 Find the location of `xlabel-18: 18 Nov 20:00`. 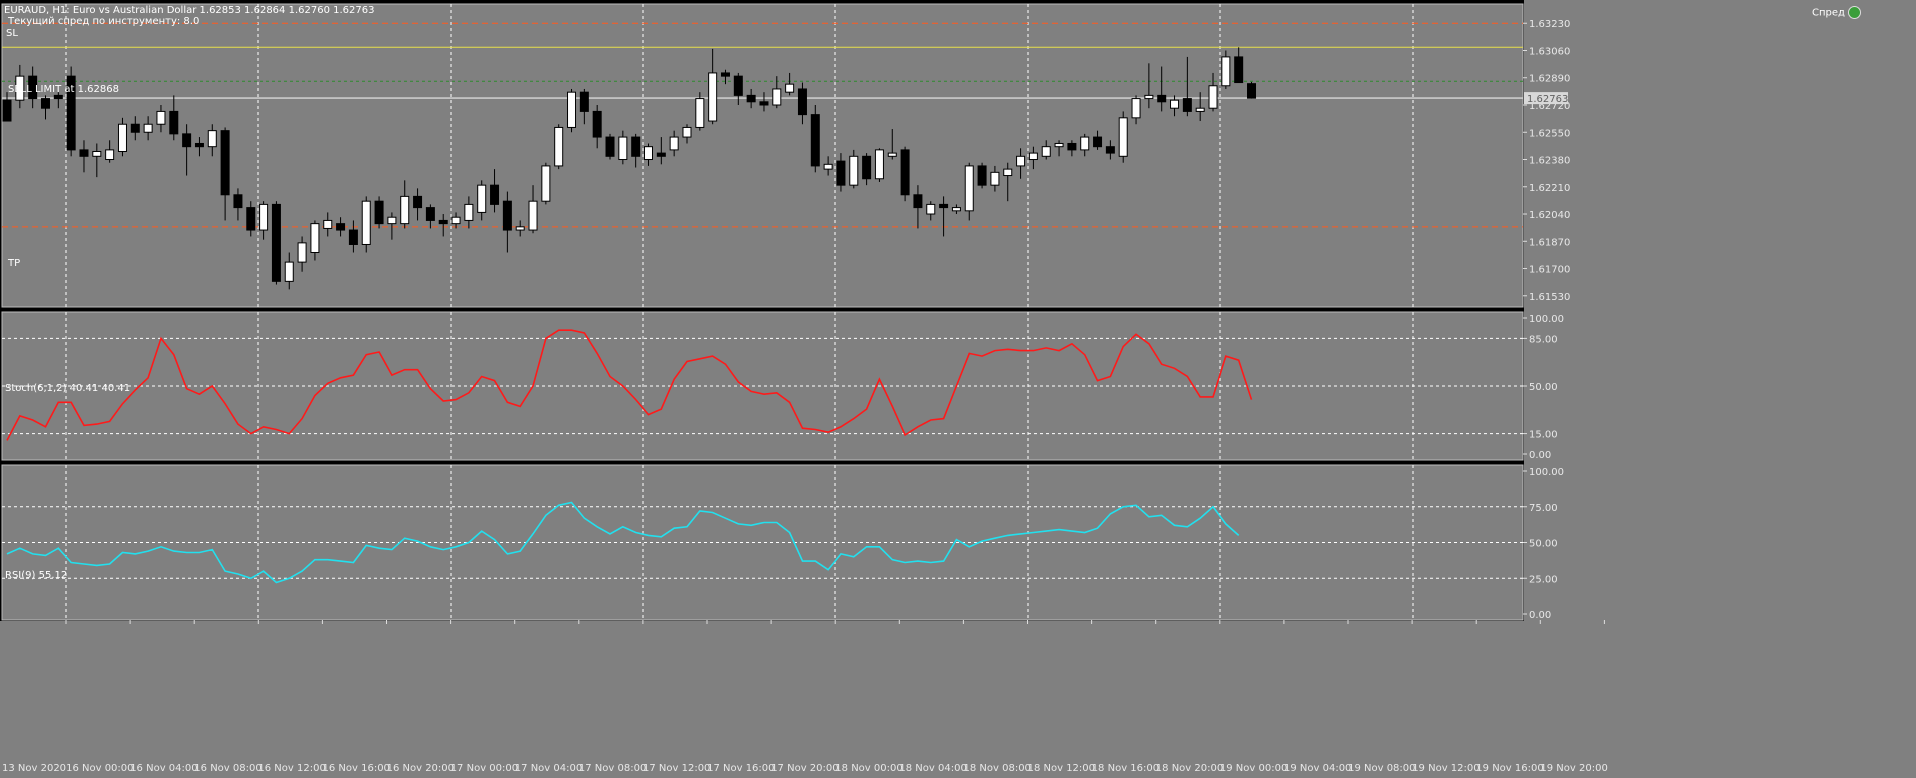

xlabel-18: 18 Nov 20:00 is located at coordinates (1189, 768).